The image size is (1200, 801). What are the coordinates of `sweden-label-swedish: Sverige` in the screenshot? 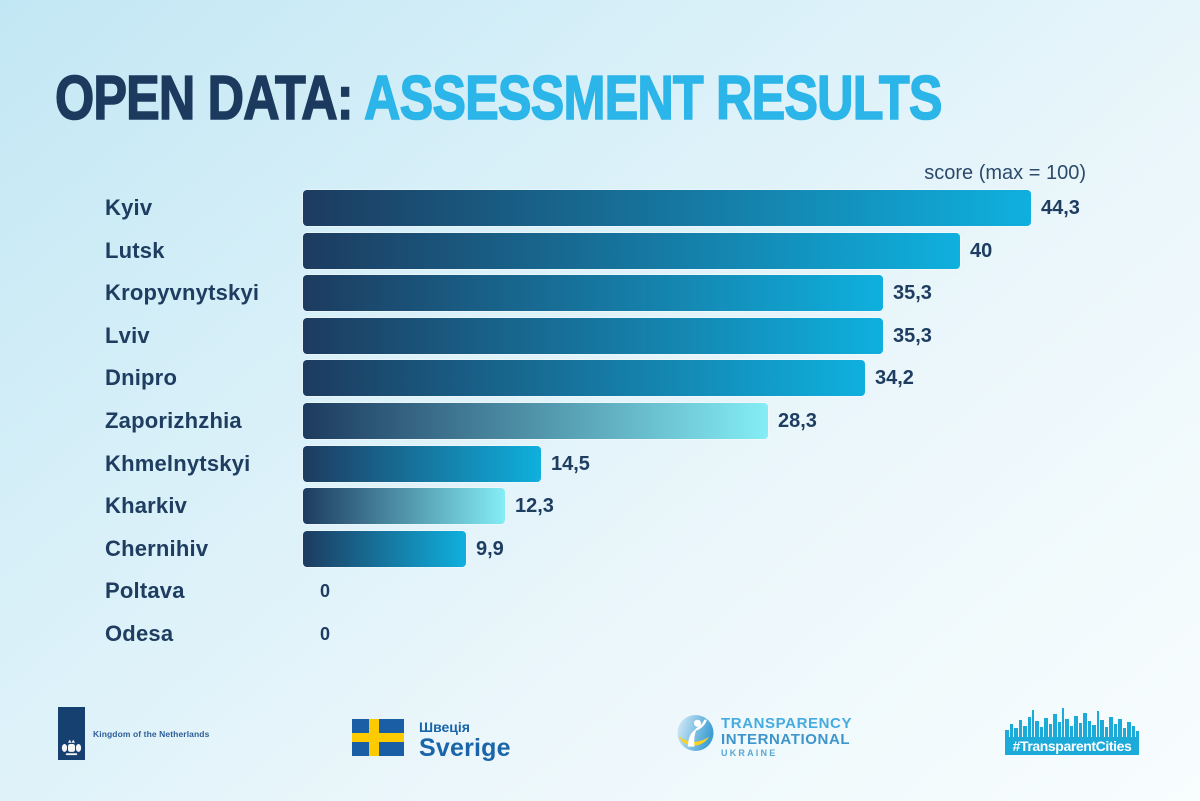 It's located at (465, 748).